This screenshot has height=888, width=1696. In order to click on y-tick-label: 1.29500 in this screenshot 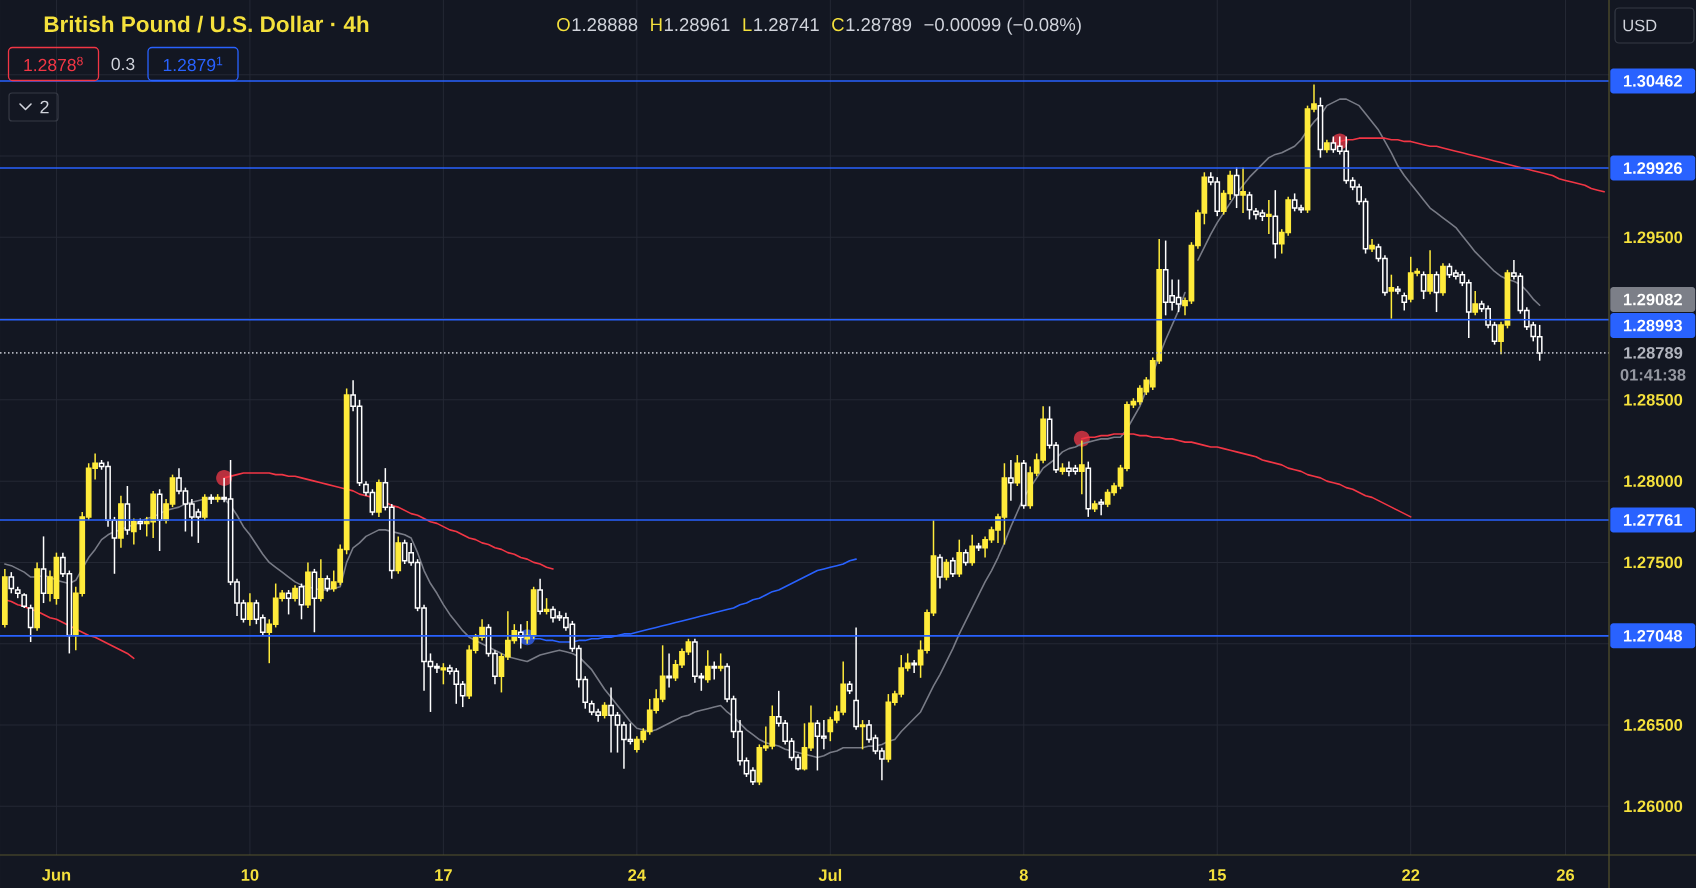, I will do `click(1653, 237)`.